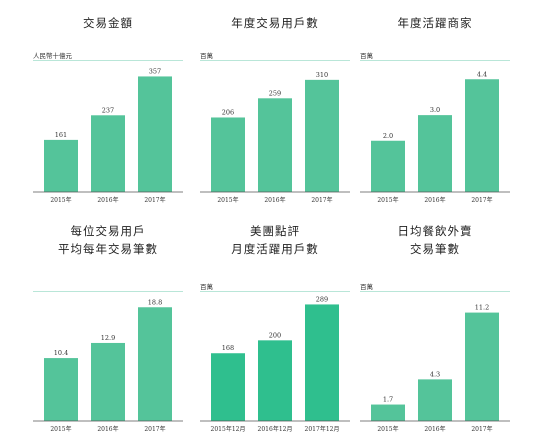 Image resolution: width=550 pixels, height=446 pixels. What do you see at coordinates (228, 112) in the screenshot?
I see `bar-value-label: 206` at bounding box center [228, 112].